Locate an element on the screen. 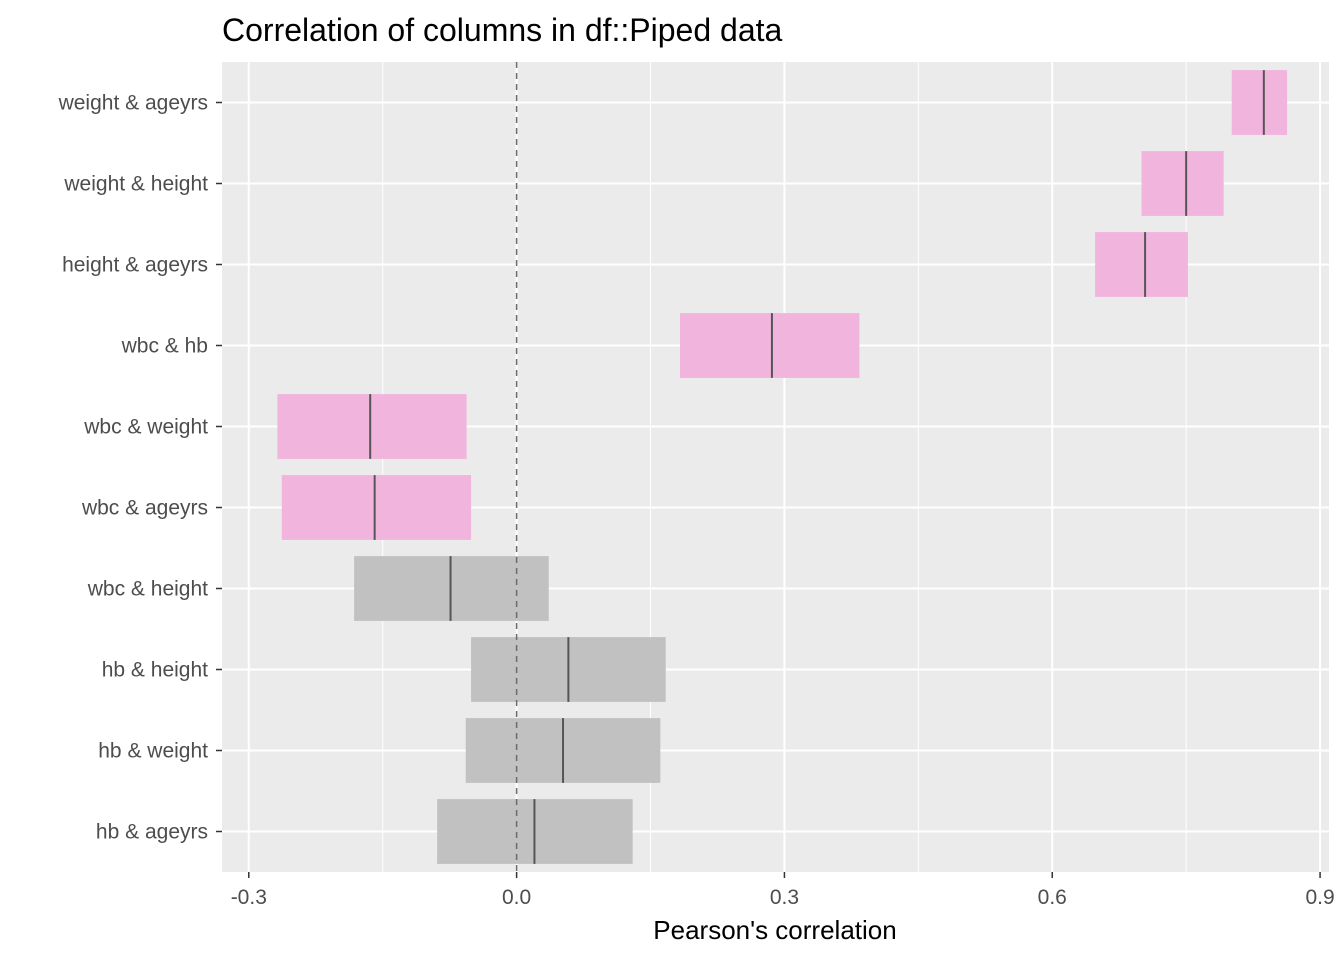 Image resolution: width=1344 pixels, height=960 pixels. chart-title: Correlation of columns in df::Piped data is located at coordinates (502, 30).